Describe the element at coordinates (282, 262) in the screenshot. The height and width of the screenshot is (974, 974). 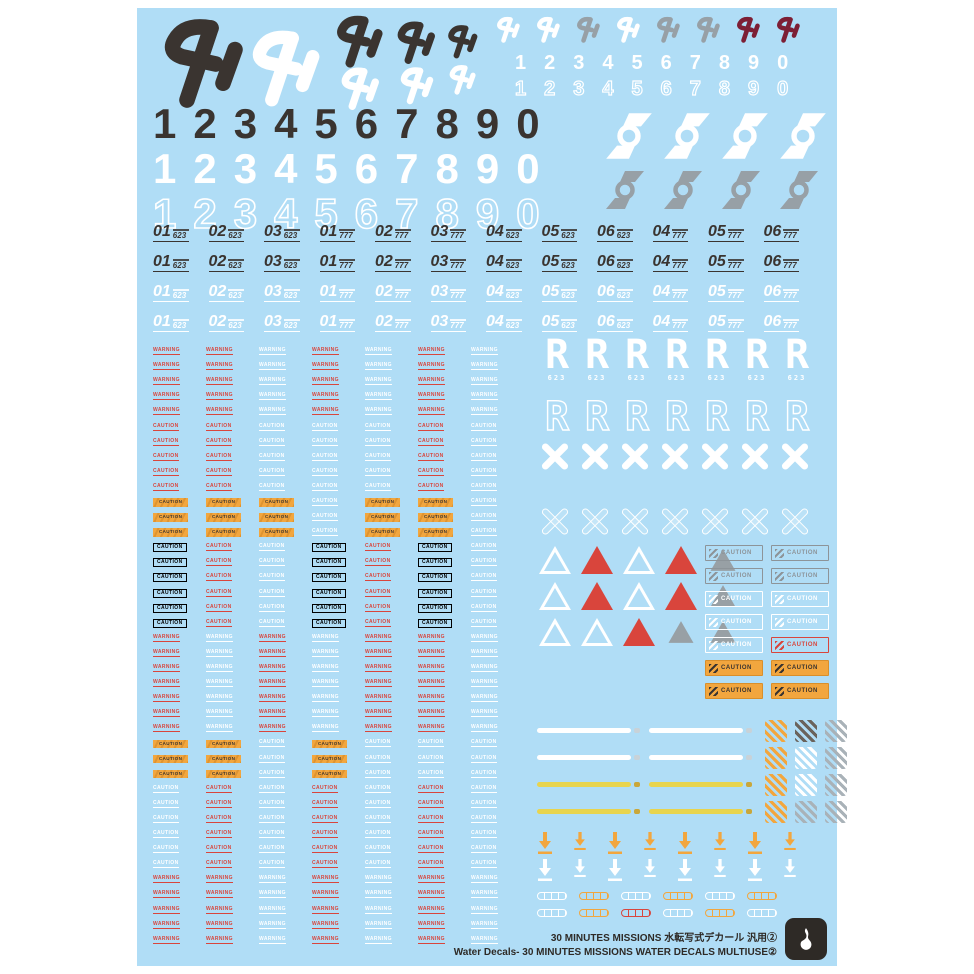
I see `sortie-number-decal: 03 623` at that location.